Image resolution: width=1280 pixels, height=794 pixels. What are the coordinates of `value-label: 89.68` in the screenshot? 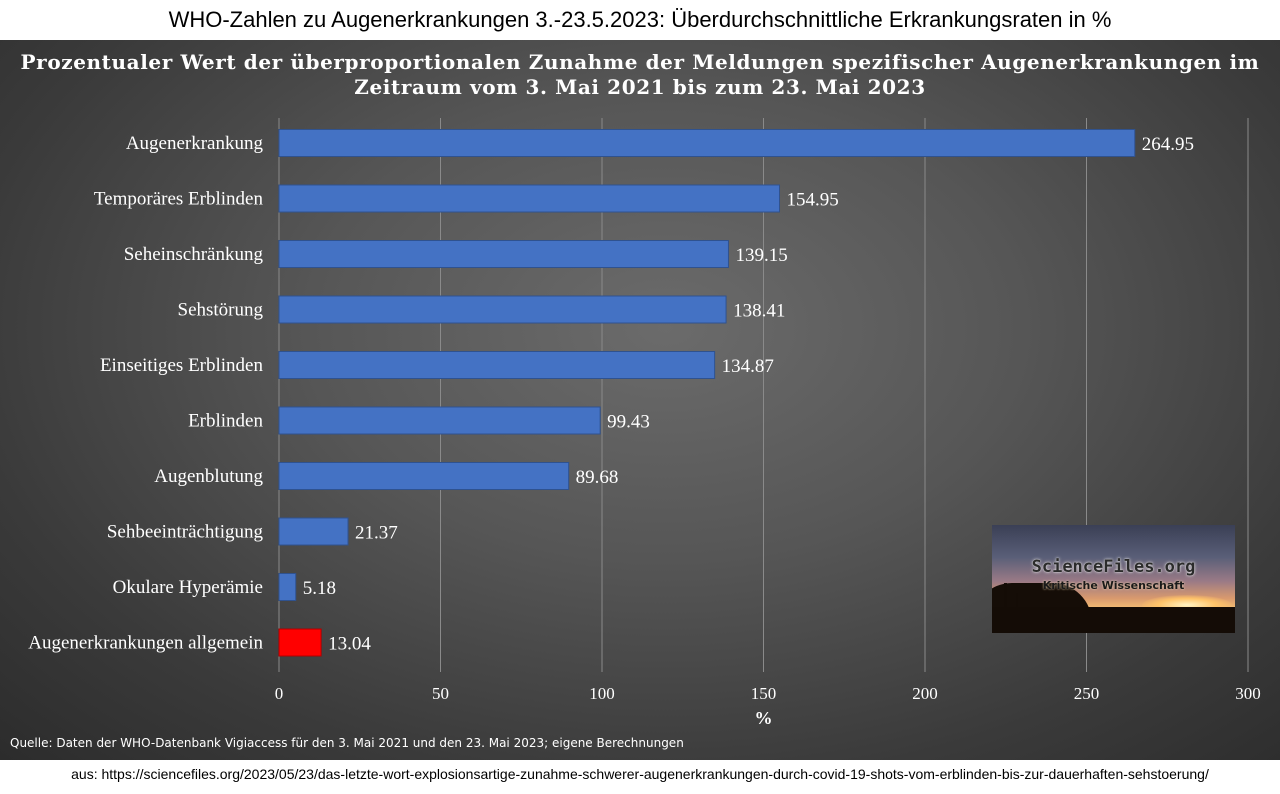 It's located at (597, 477).